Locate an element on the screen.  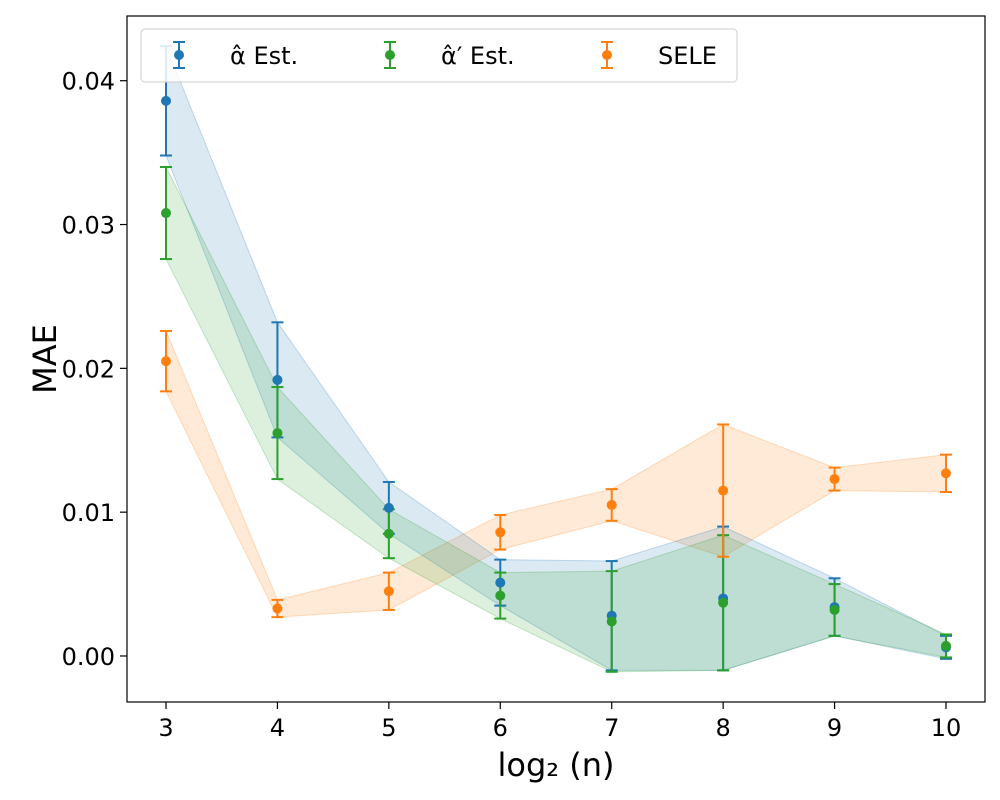
legend-item-alpha-hat: α̂ Est. is located at coordinates (235, 55).